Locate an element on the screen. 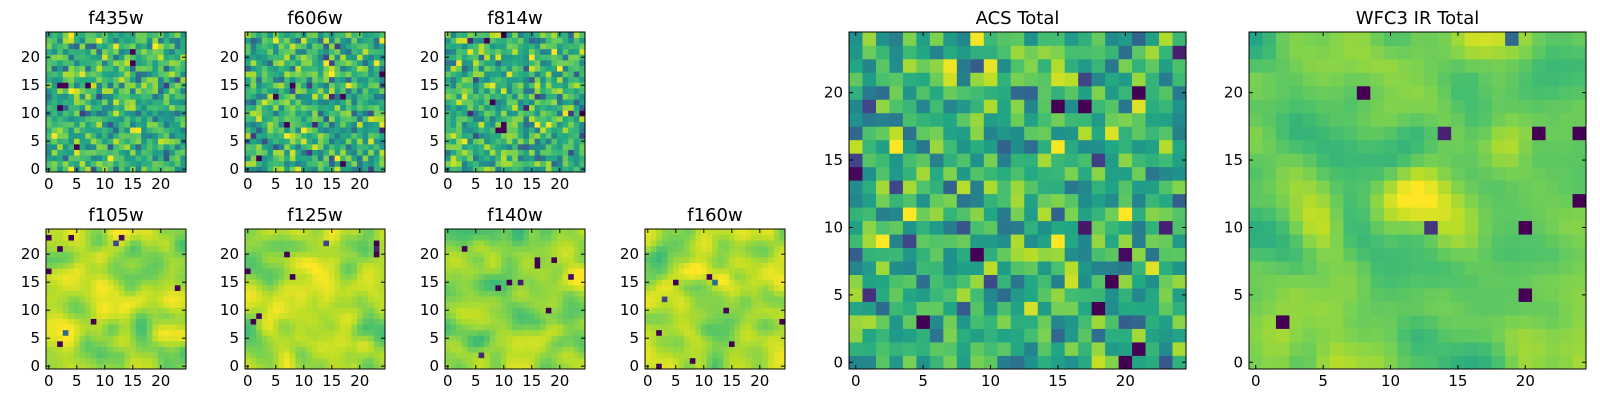  heatmap-image-f435w is located at coordinates (116, 102).